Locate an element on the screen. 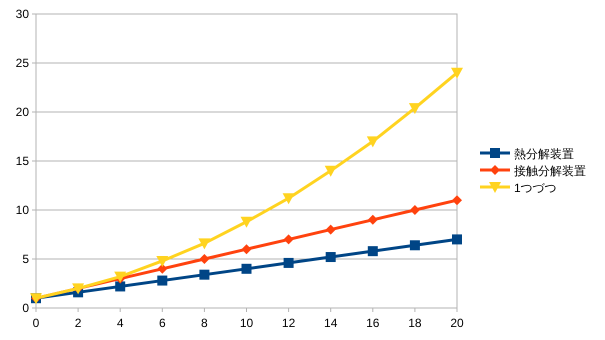  y-tick-label: 30 is located at coordinates (23, 14).